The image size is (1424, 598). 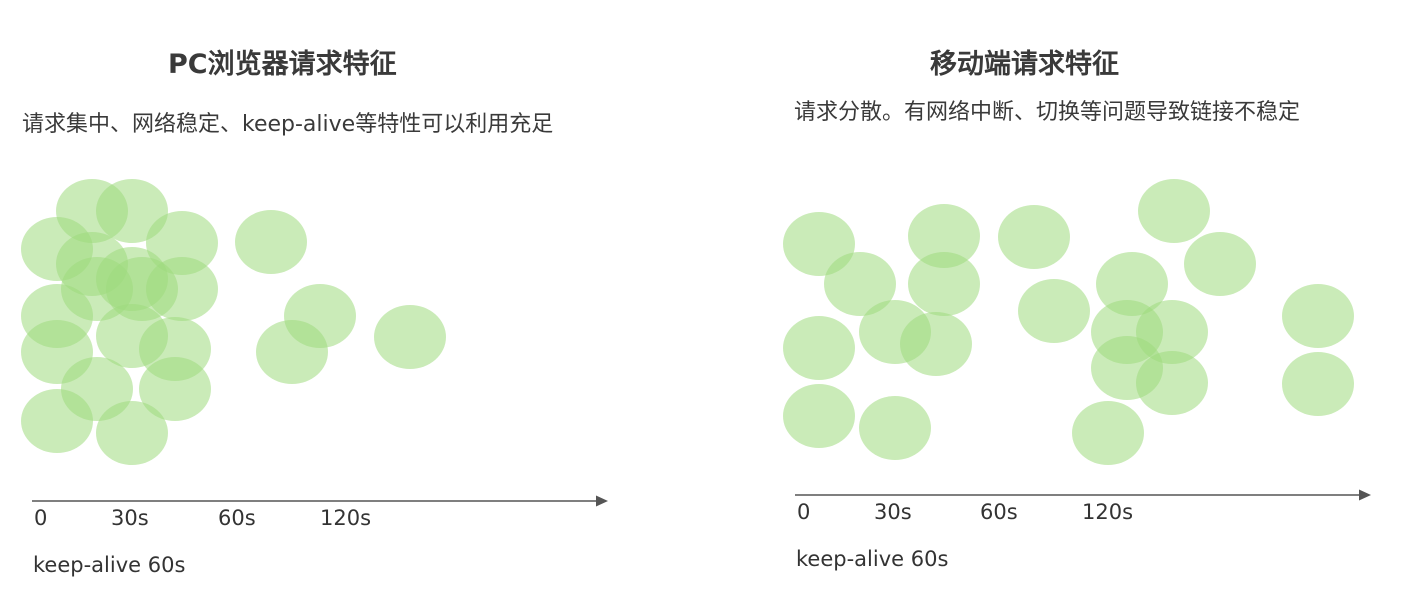 I want to click on panel-subtitle: 请求分散。有网络中断、切换等问题导致链接不稳定, so click(x=1047, y=112).